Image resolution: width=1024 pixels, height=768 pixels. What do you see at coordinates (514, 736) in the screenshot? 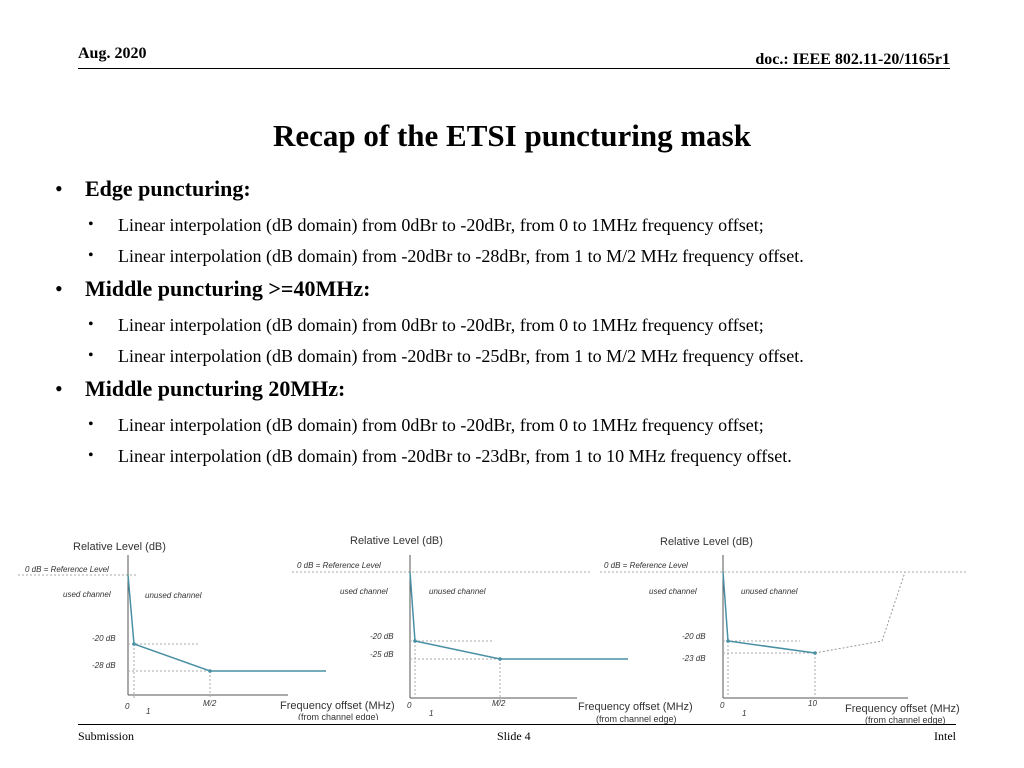
I see `footer-slide-number: Slide 4` at bounding box center [514, 736].